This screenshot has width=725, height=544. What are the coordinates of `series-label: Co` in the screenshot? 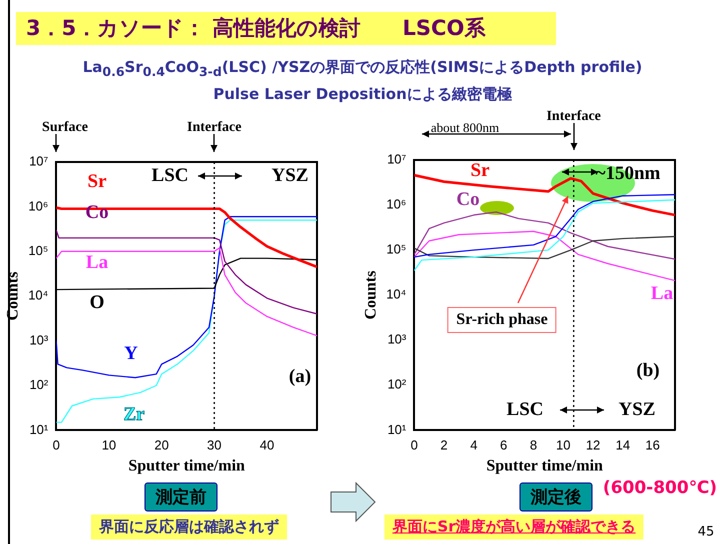 It's located at (468, 200).